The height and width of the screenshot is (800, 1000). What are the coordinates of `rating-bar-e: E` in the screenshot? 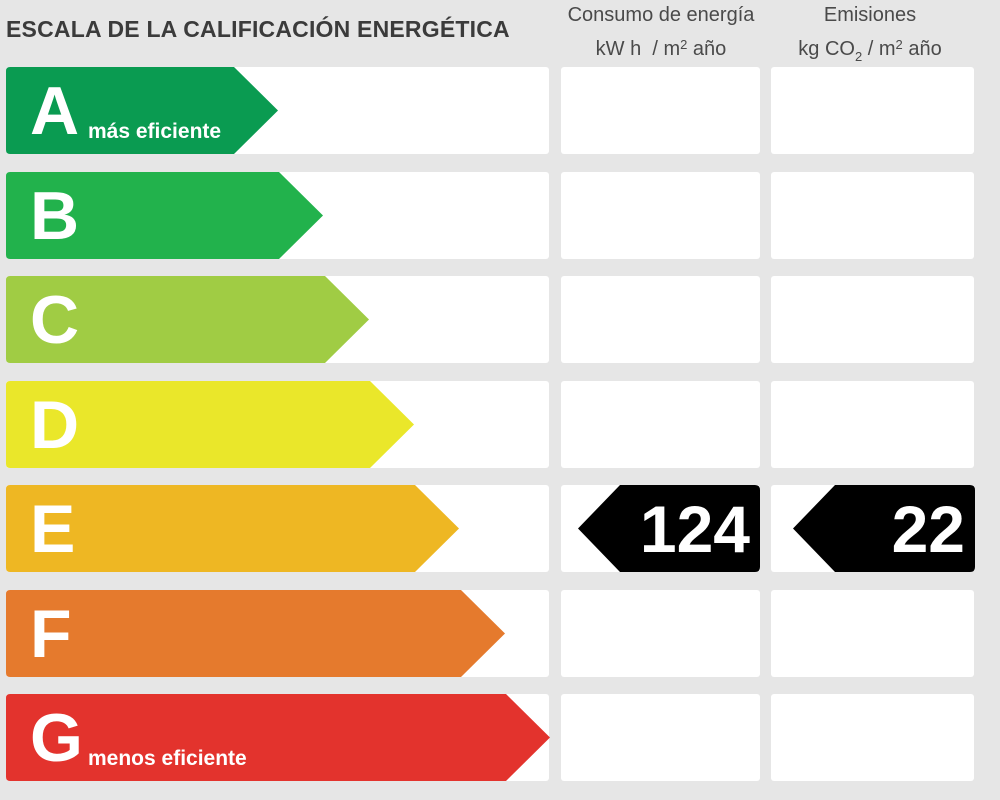 It's located at (232, 528).